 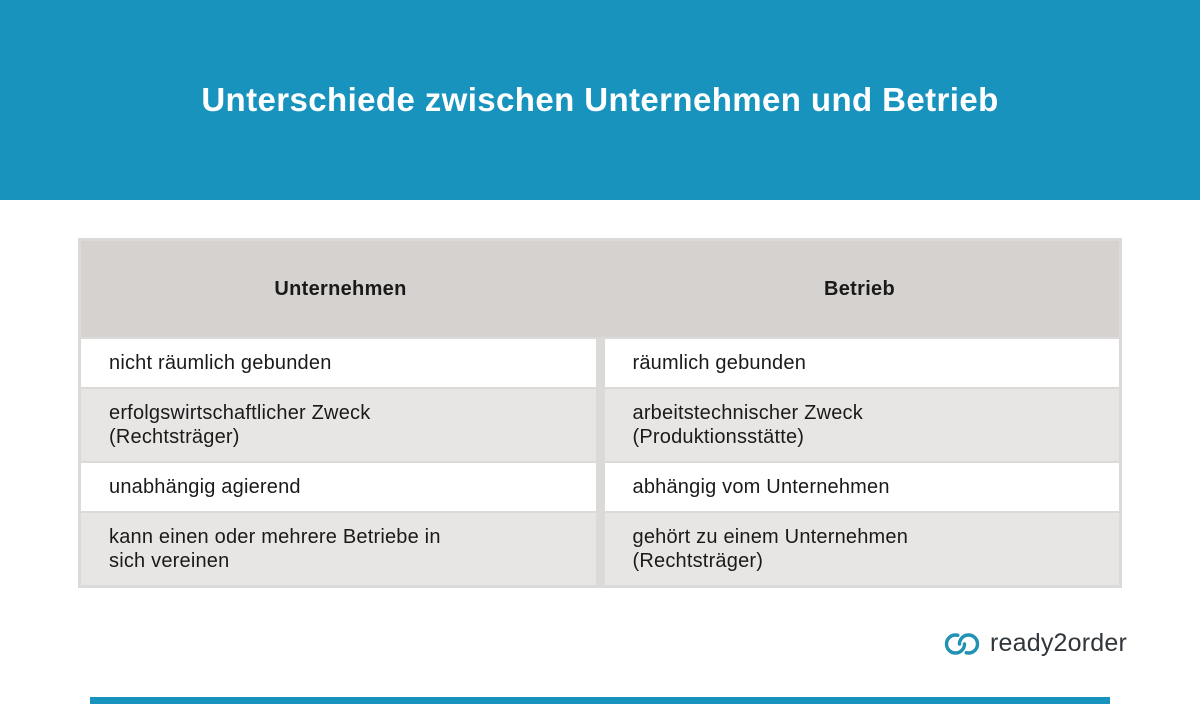 I want to click on table-header-row: Unternehmen Betrieb, so click(x=600, y=289).